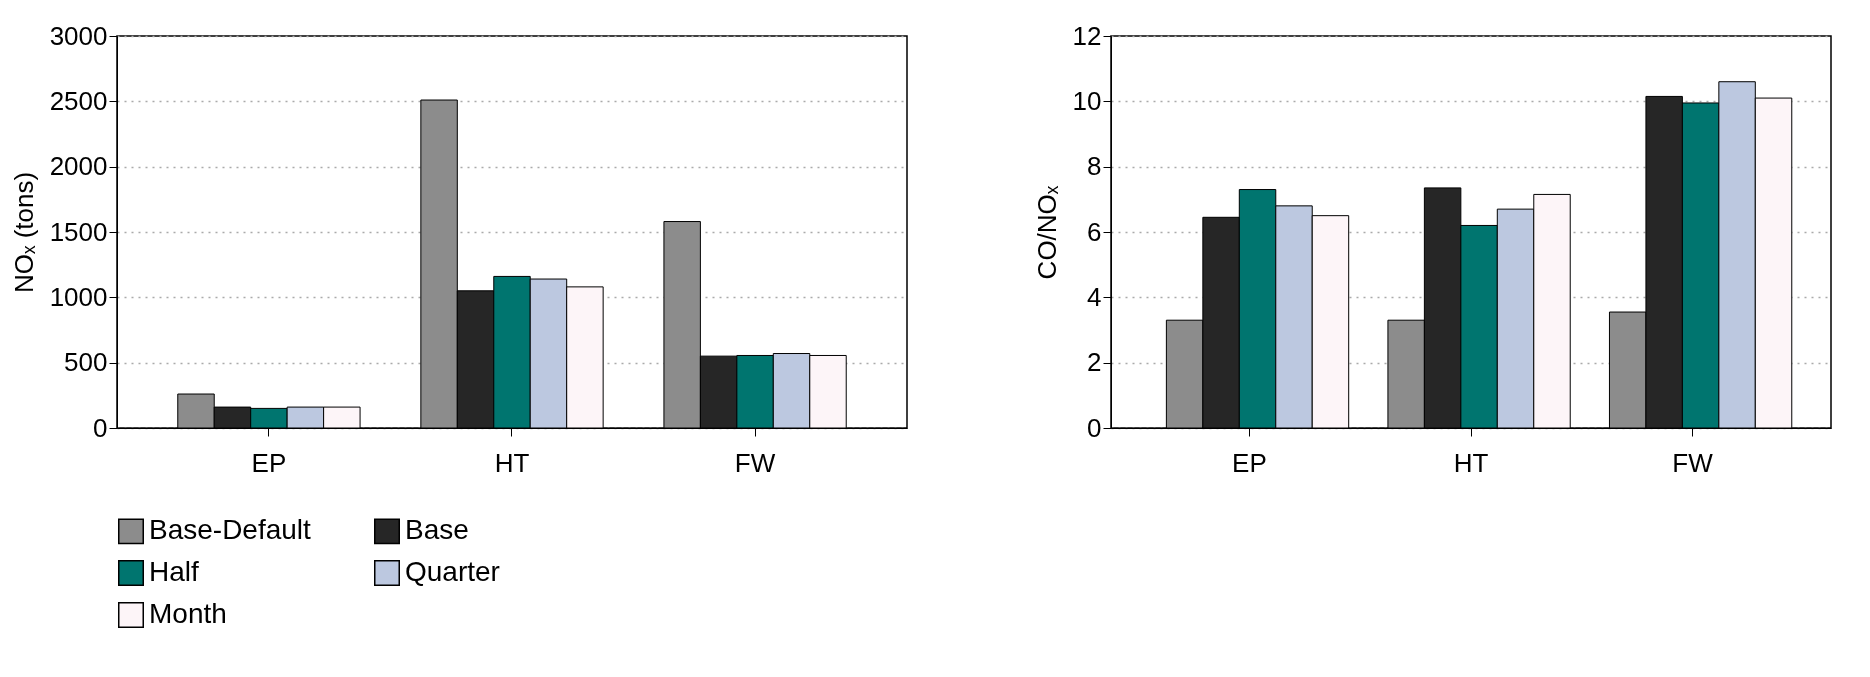 The image size is (1870, 677). I want to click on y-tick-label: 10, so click(1087, 100).